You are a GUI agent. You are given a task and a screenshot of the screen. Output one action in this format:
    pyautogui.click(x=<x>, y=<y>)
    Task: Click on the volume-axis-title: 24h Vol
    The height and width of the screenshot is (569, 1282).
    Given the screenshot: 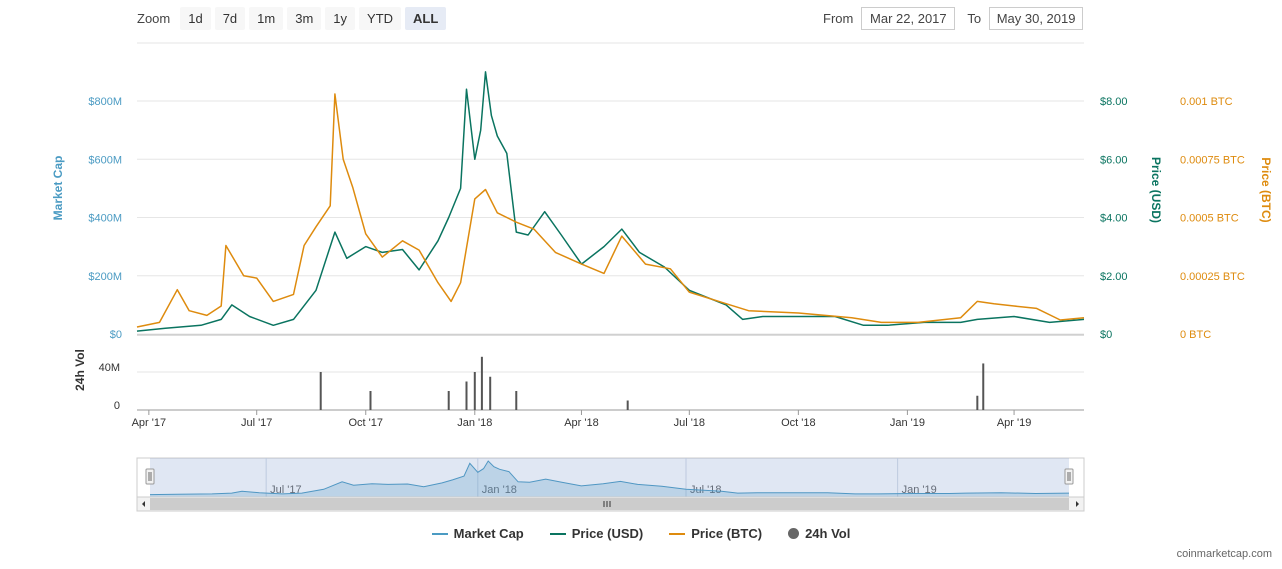 What is the action you would take?
    pyautogui.click(x=80, y=370)
    